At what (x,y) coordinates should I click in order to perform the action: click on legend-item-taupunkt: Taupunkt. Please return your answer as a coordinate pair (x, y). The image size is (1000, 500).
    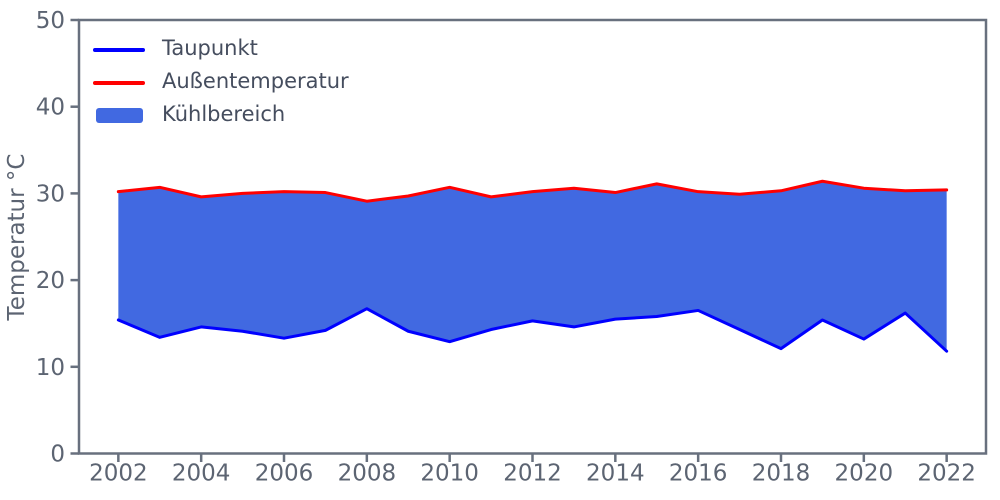
    Looking at the image, I should click on (221, 49).